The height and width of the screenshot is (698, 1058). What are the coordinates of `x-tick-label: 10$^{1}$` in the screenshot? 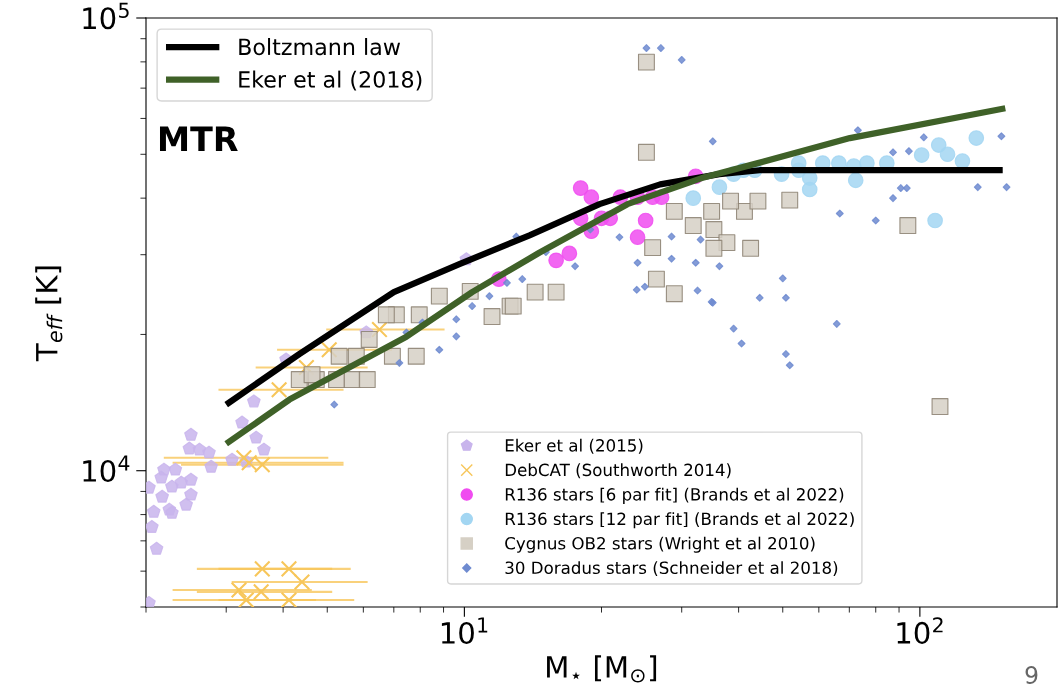 It's located at (464, 630).